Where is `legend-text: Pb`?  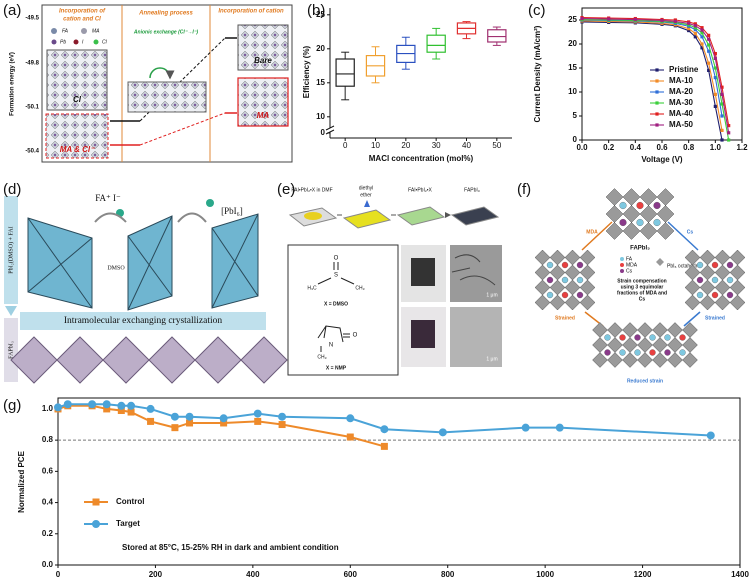
legend-text: Pb is located at coordinates (63, 42).